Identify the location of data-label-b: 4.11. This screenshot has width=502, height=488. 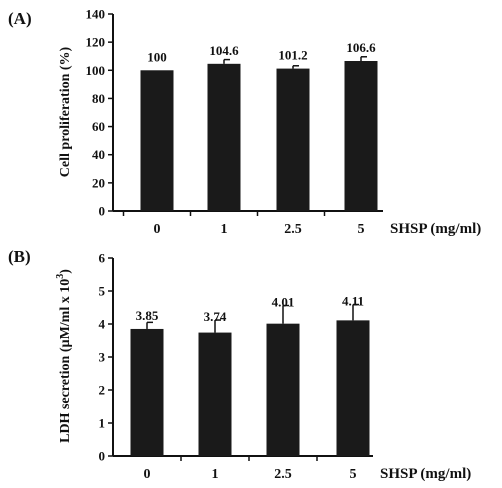
(353, 301).